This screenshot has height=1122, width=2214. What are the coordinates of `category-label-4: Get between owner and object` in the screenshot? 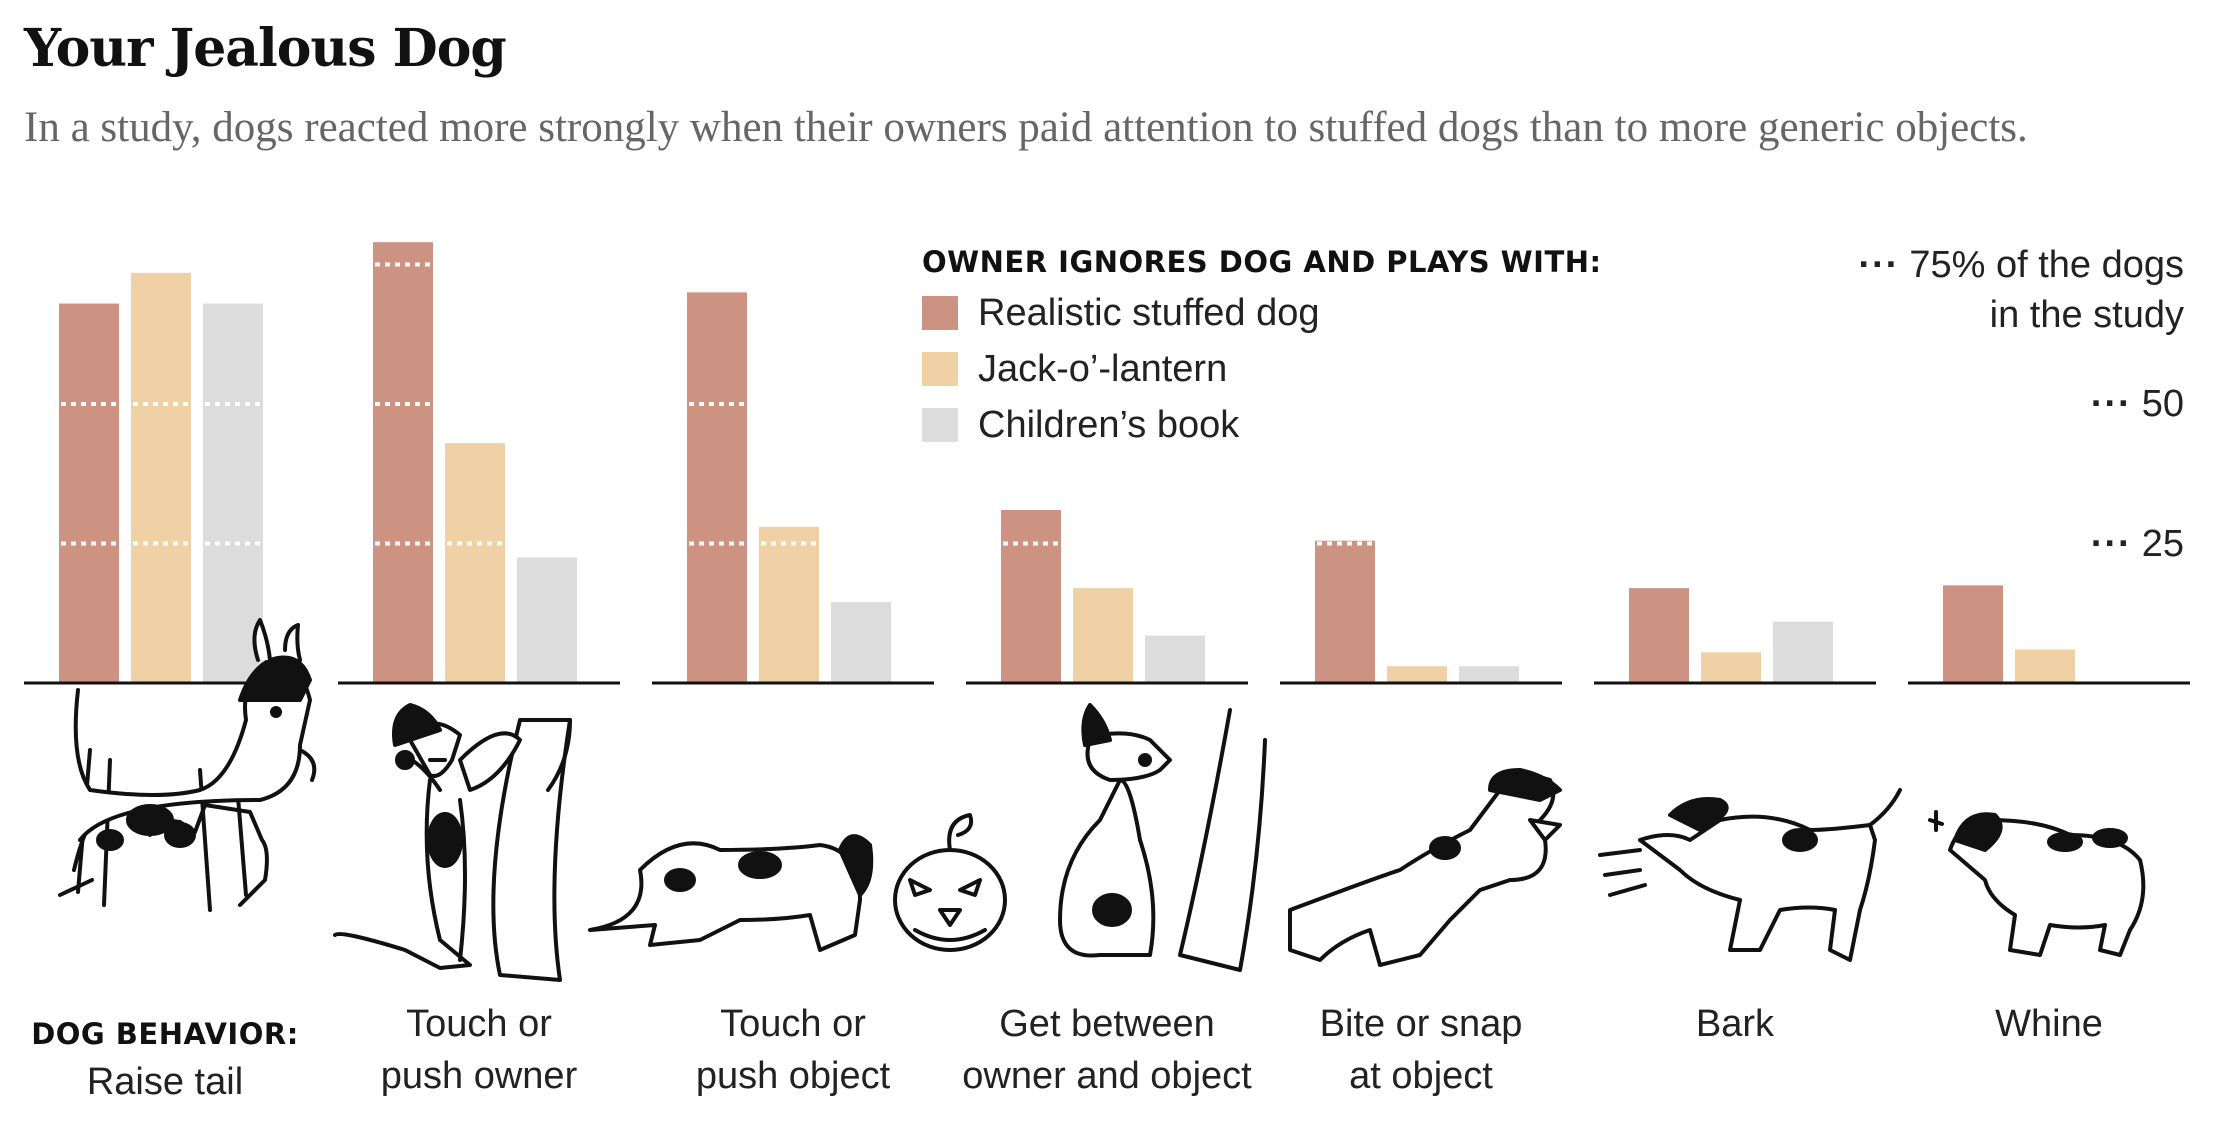 It's located at (1107, 1050).